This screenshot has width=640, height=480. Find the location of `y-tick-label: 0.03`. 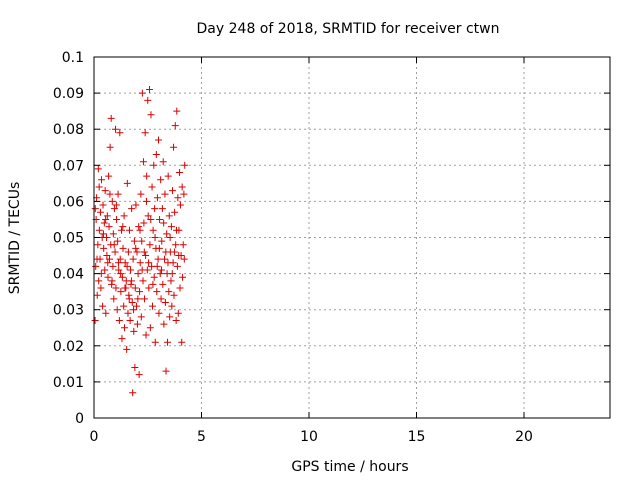

y-tick-label: 0.03 is located at coordinates (68, 311).